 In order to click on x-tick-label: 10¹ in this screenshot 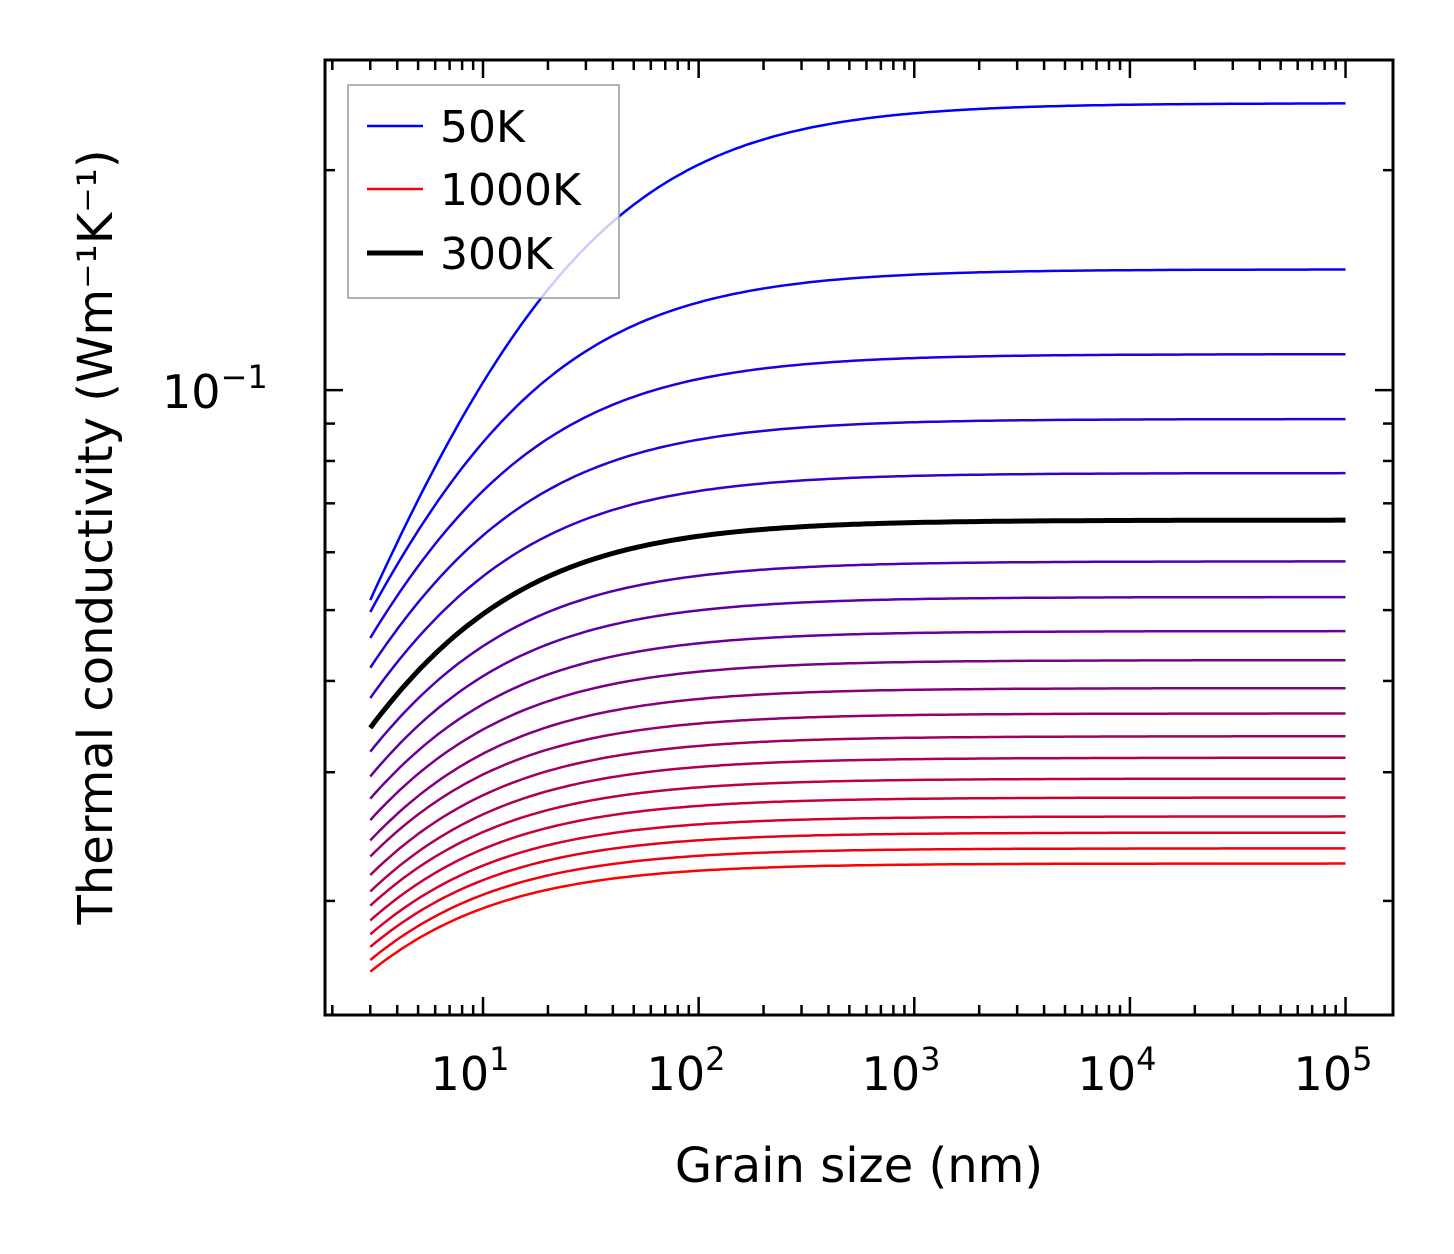, I will do `click(470, 1070)`.